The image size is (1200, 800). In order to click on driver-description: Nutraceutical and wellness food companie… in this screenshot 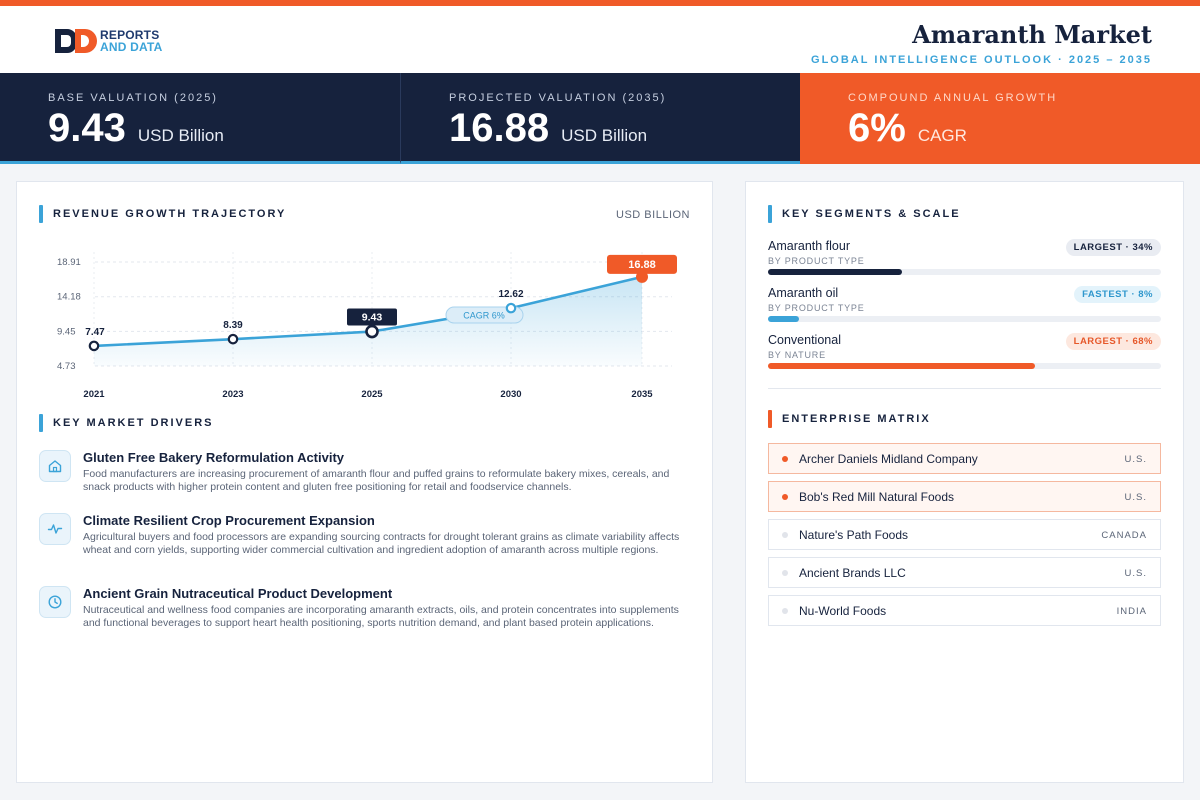, I will do `click(381, 616)`.